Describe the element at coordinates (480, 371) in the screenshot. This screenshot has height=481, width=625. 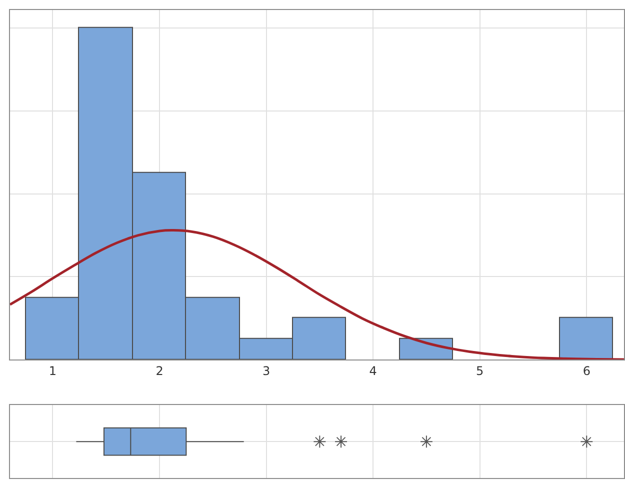
I see `x-tick-label: 5` at that location.